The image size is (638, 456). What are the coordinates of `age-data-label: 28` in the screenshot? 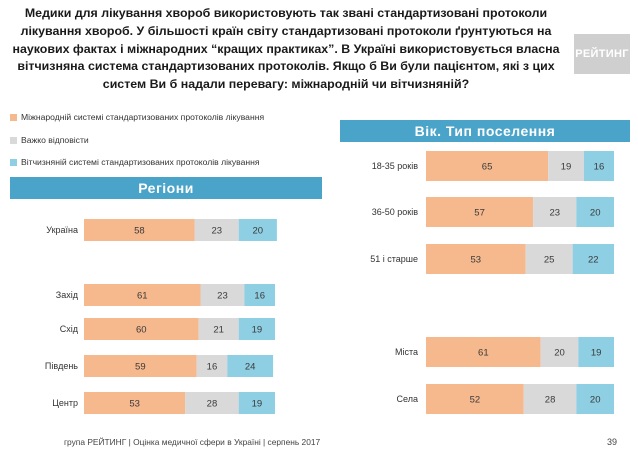 It's located at (550, 400).